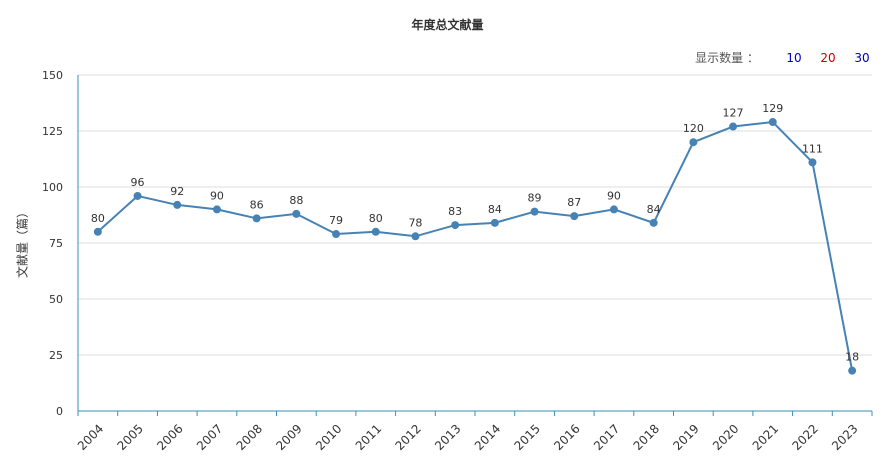 The width and height of the screenshot is (895, 463). Describe the element at coordinates (535, 198) in the screenshot. I see `data-label: 89` at that location.